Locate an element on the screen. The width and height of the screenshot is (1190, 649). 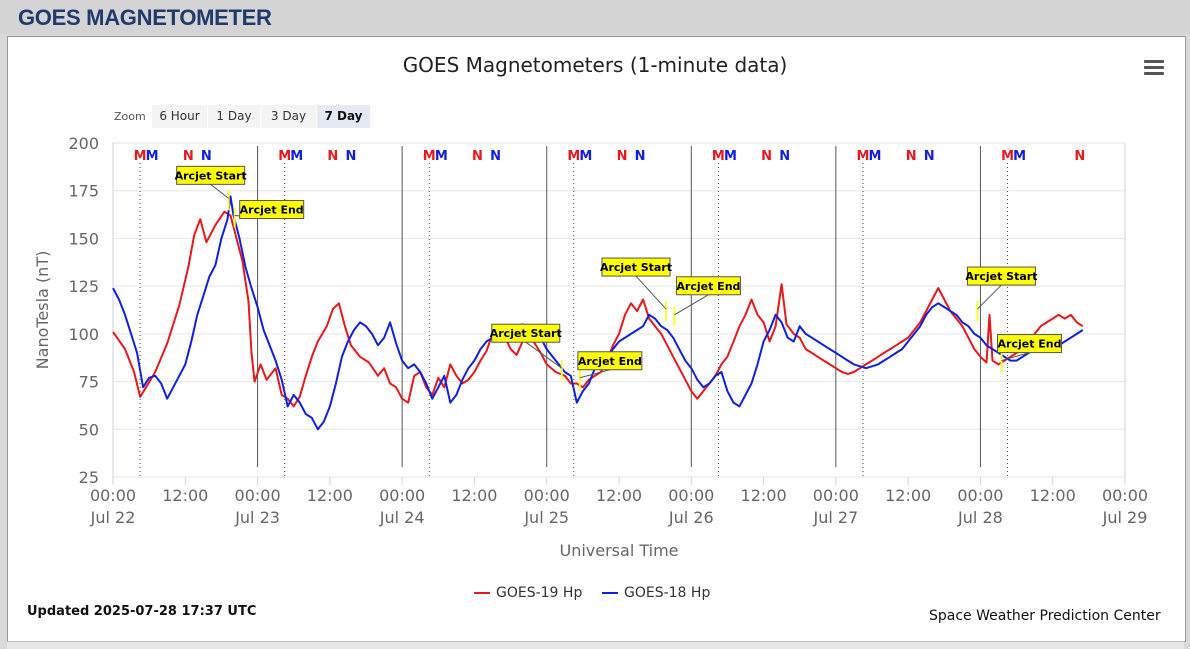
legend-line-goes19 is located at coordinates (482, 593).